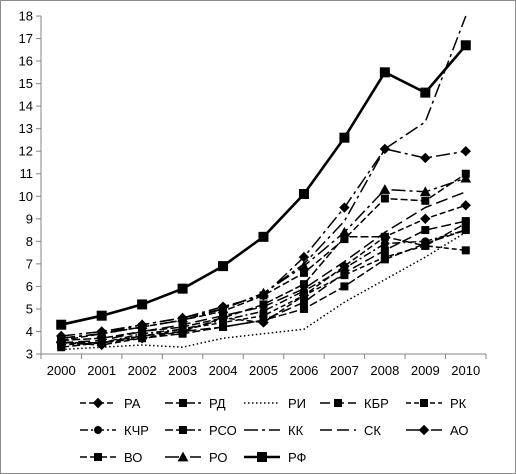 The width and height of the screenshot is (516, 474). I want to click on x-tick-label: 2001, so click(101, 370).